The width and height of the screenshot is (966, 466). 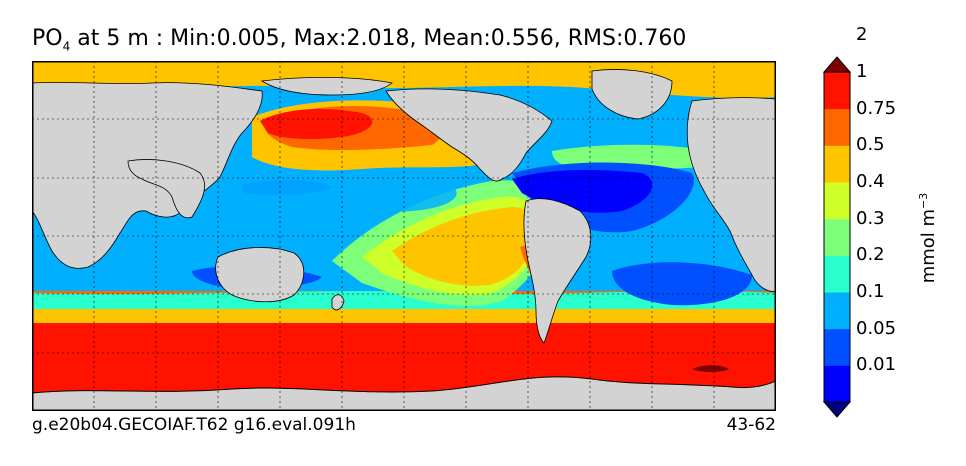 I want to click on north-pacific-red, so click(x=316, y=124).